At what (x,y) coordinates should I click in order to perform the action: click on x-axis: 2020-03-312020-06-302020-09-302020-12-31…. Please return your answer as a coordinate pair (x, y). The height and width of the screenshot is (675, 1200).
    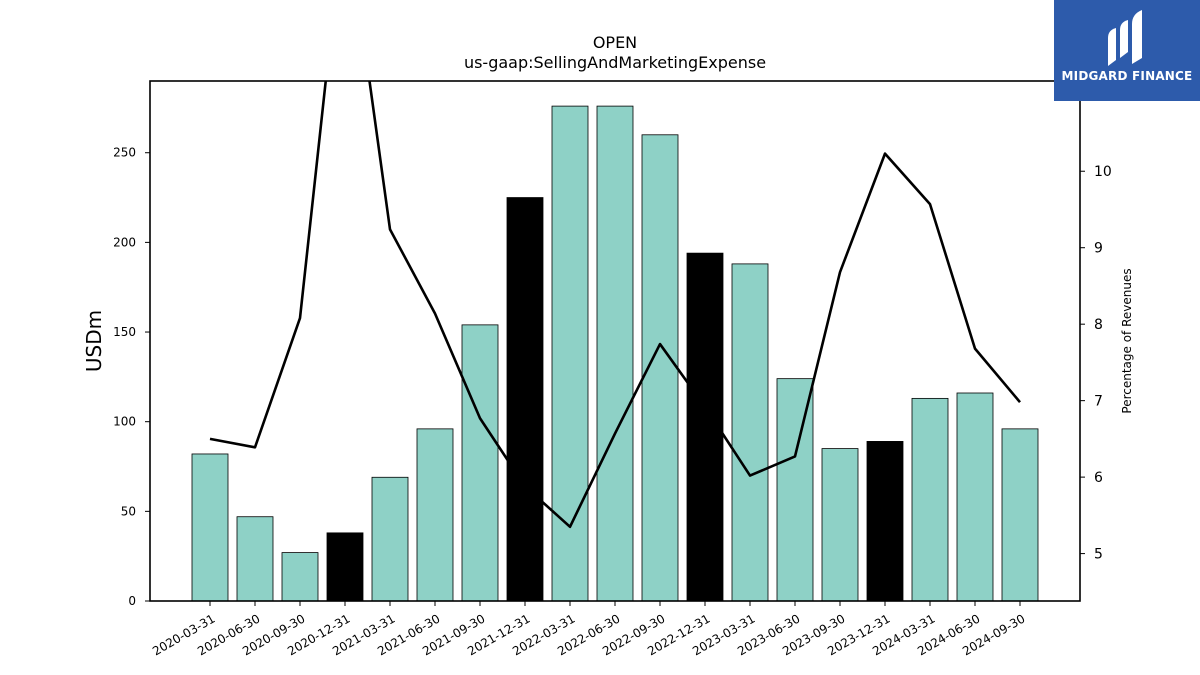
    Looking at the image, I should click on (589, 629).